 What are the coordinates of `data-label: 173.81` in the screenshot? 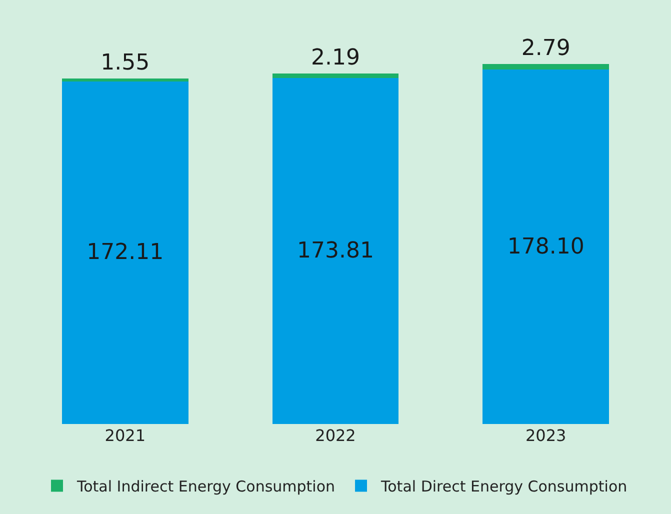 It's located at (335, 251).